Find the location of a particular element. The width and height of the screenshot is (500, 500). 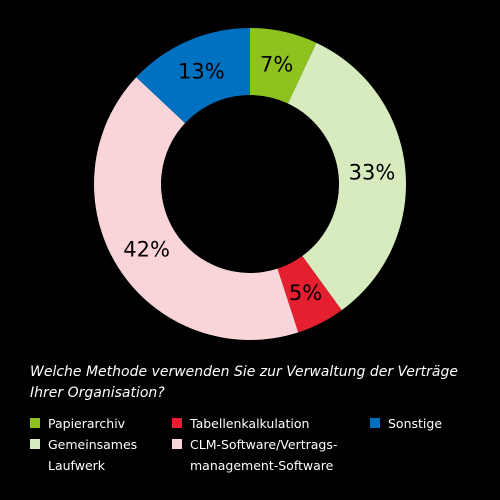

slice-label-0: 7% is located at coordinates (276, 64).